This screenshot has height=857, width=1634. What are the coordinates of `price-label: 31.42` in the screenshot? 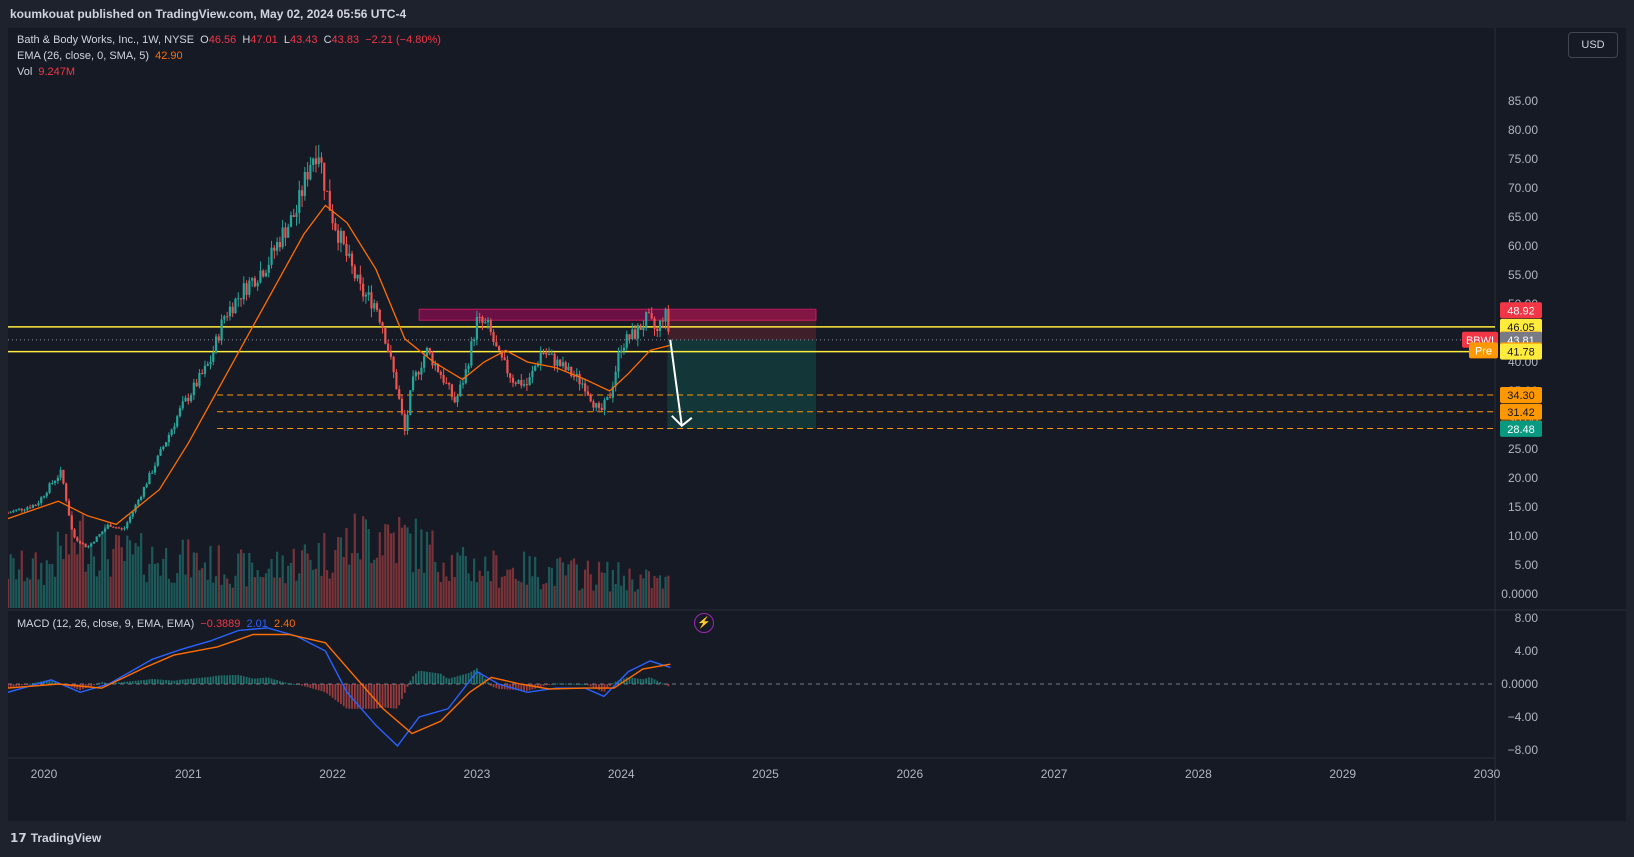 It's located at (1521, 413).